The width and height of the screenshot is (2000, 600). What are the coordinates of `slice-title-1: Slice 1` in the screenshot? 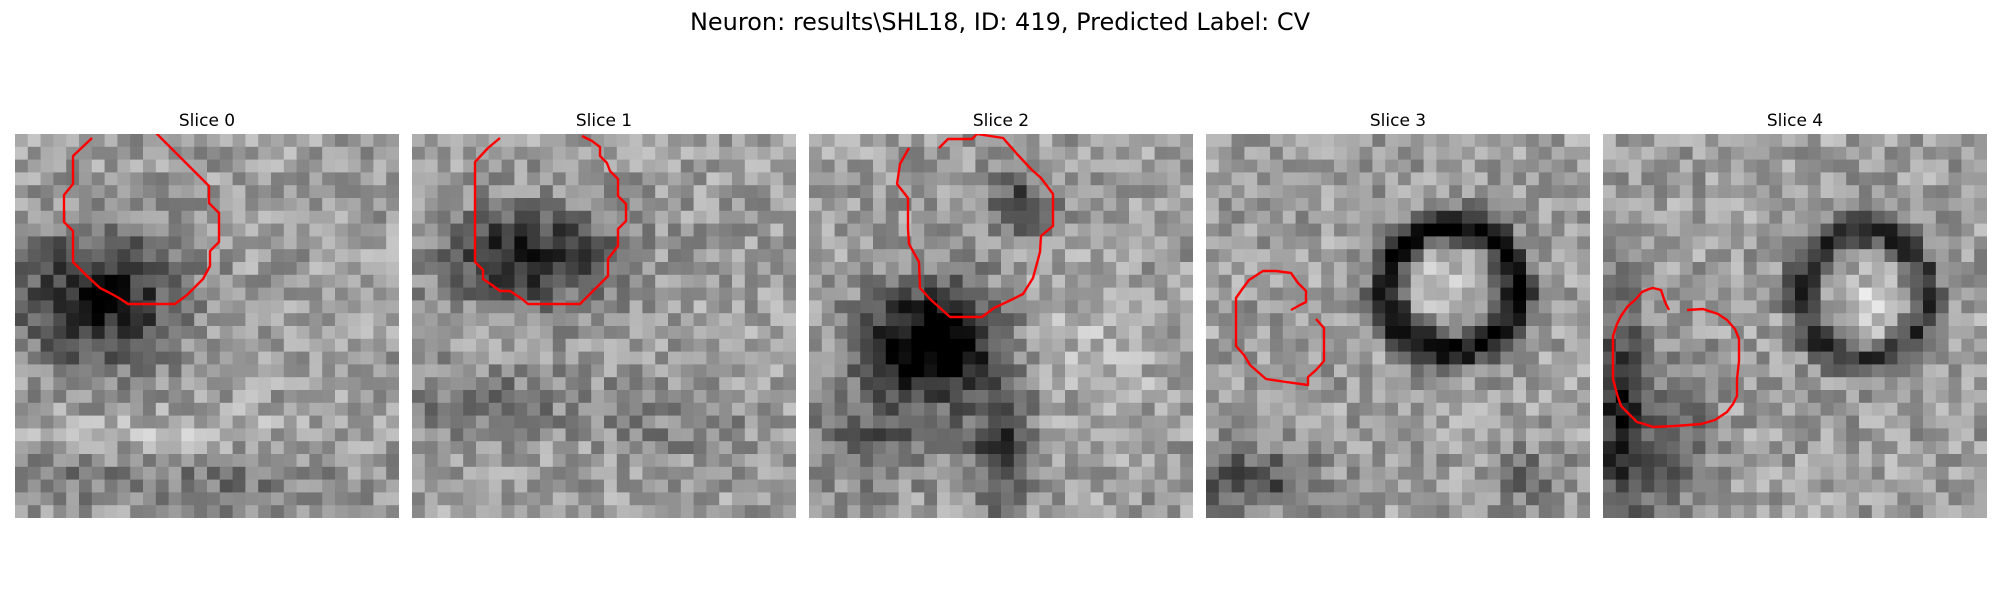 It's located at (604, 121).